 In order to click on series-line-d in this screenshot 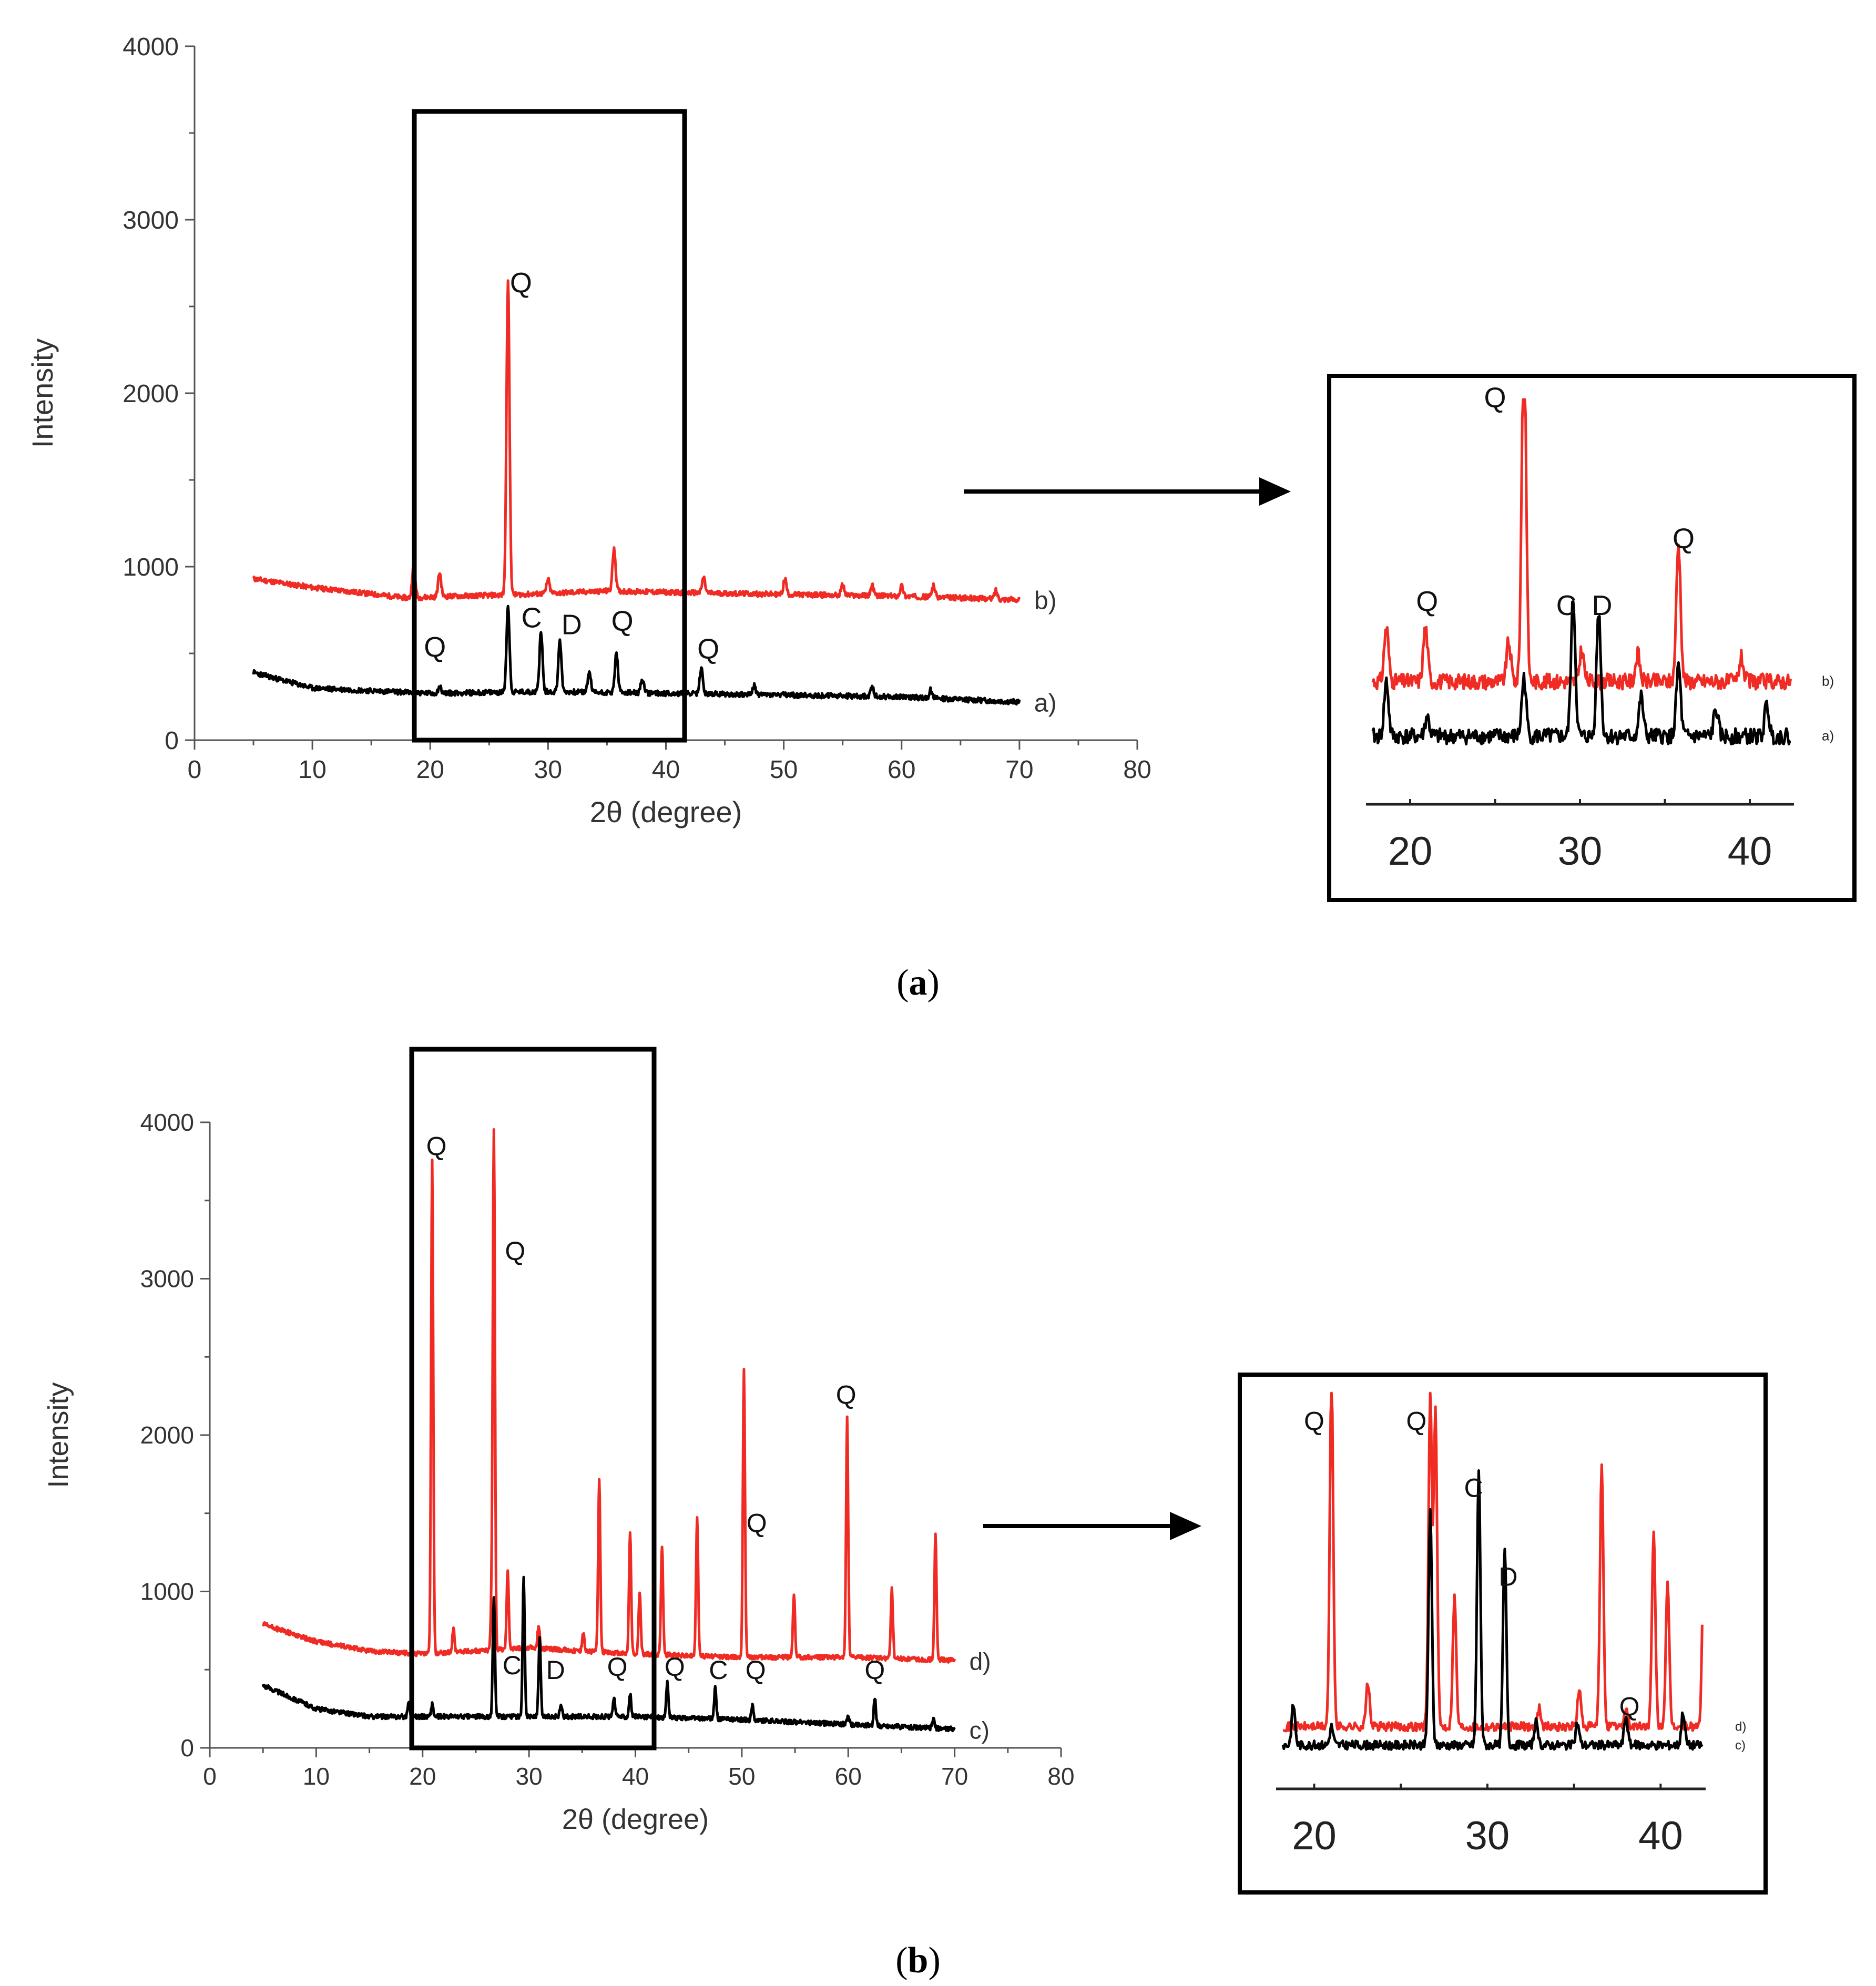, I will do `click(609, 1396)`.